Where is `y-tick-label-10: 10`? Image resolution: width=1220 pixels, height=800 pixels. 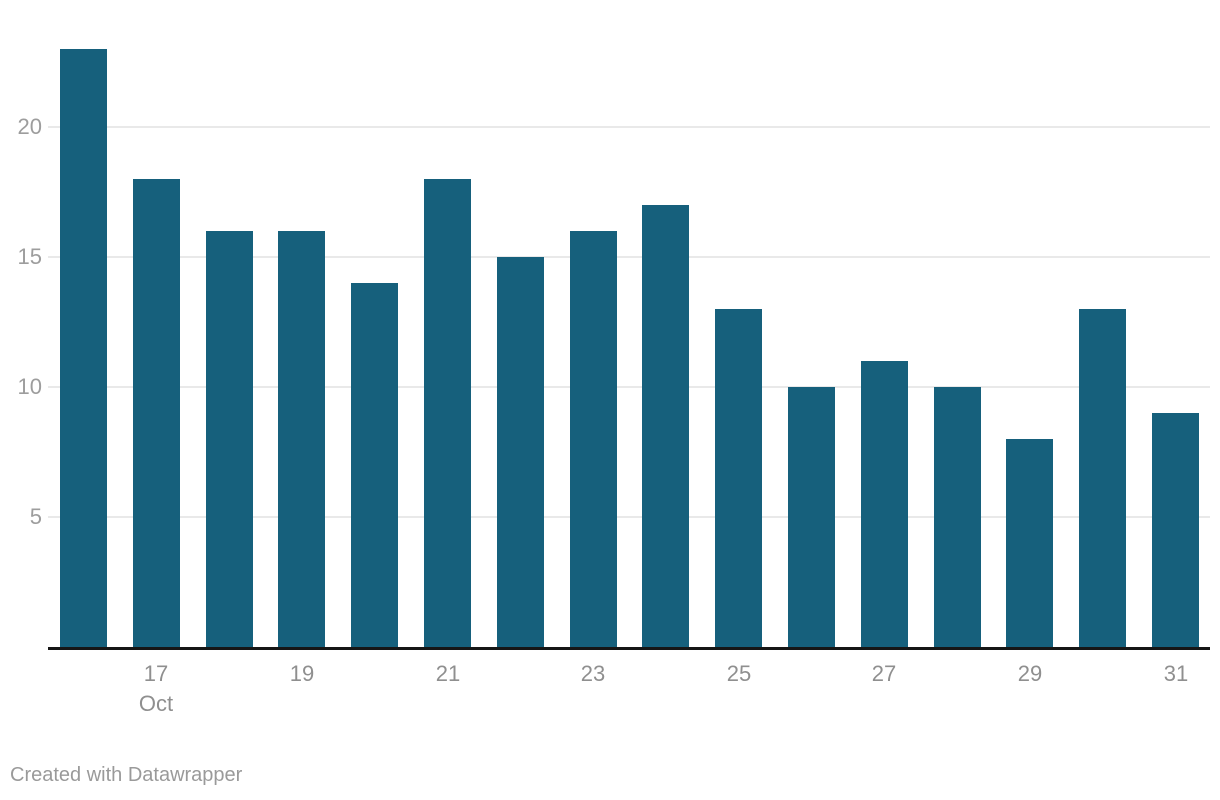 y-tick-label-10: 10 is located at coordinates (29, 386).